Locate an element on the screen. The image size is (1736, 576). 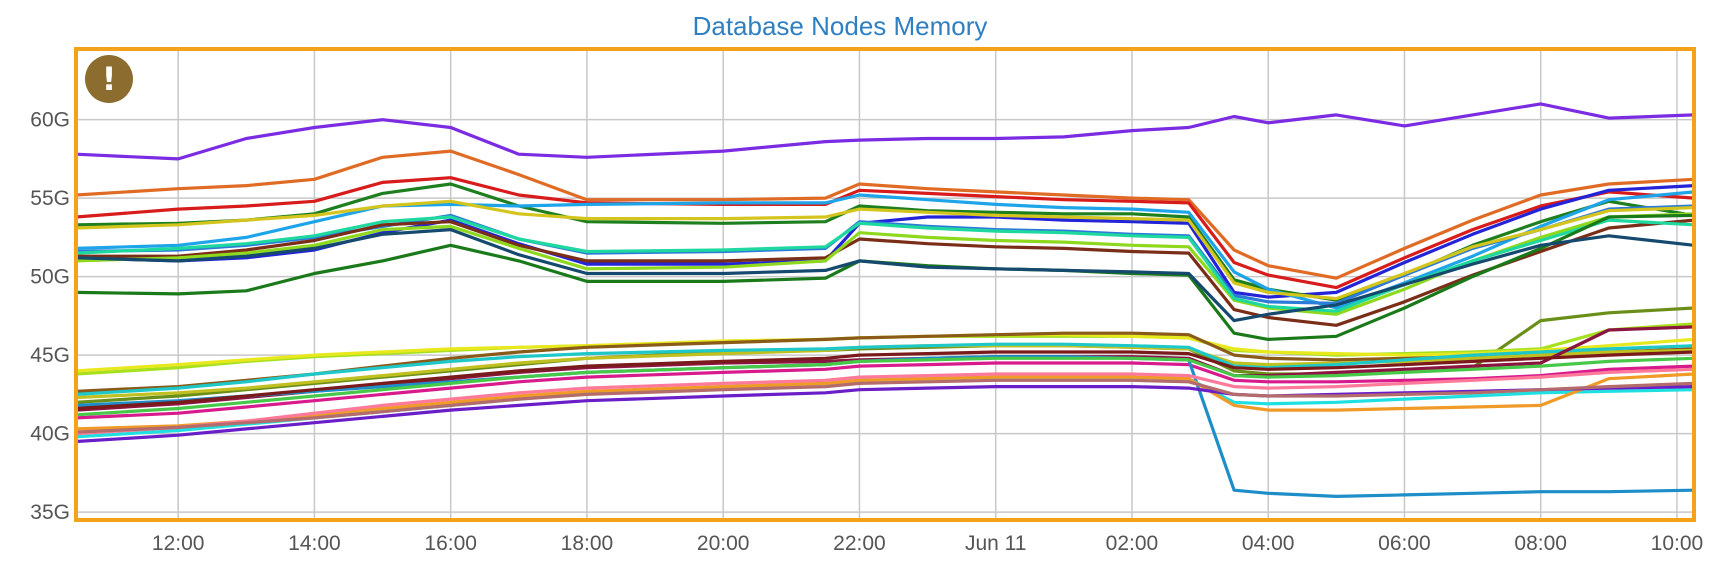
y-tick-label: 35G is located at coordinates (50, 512).